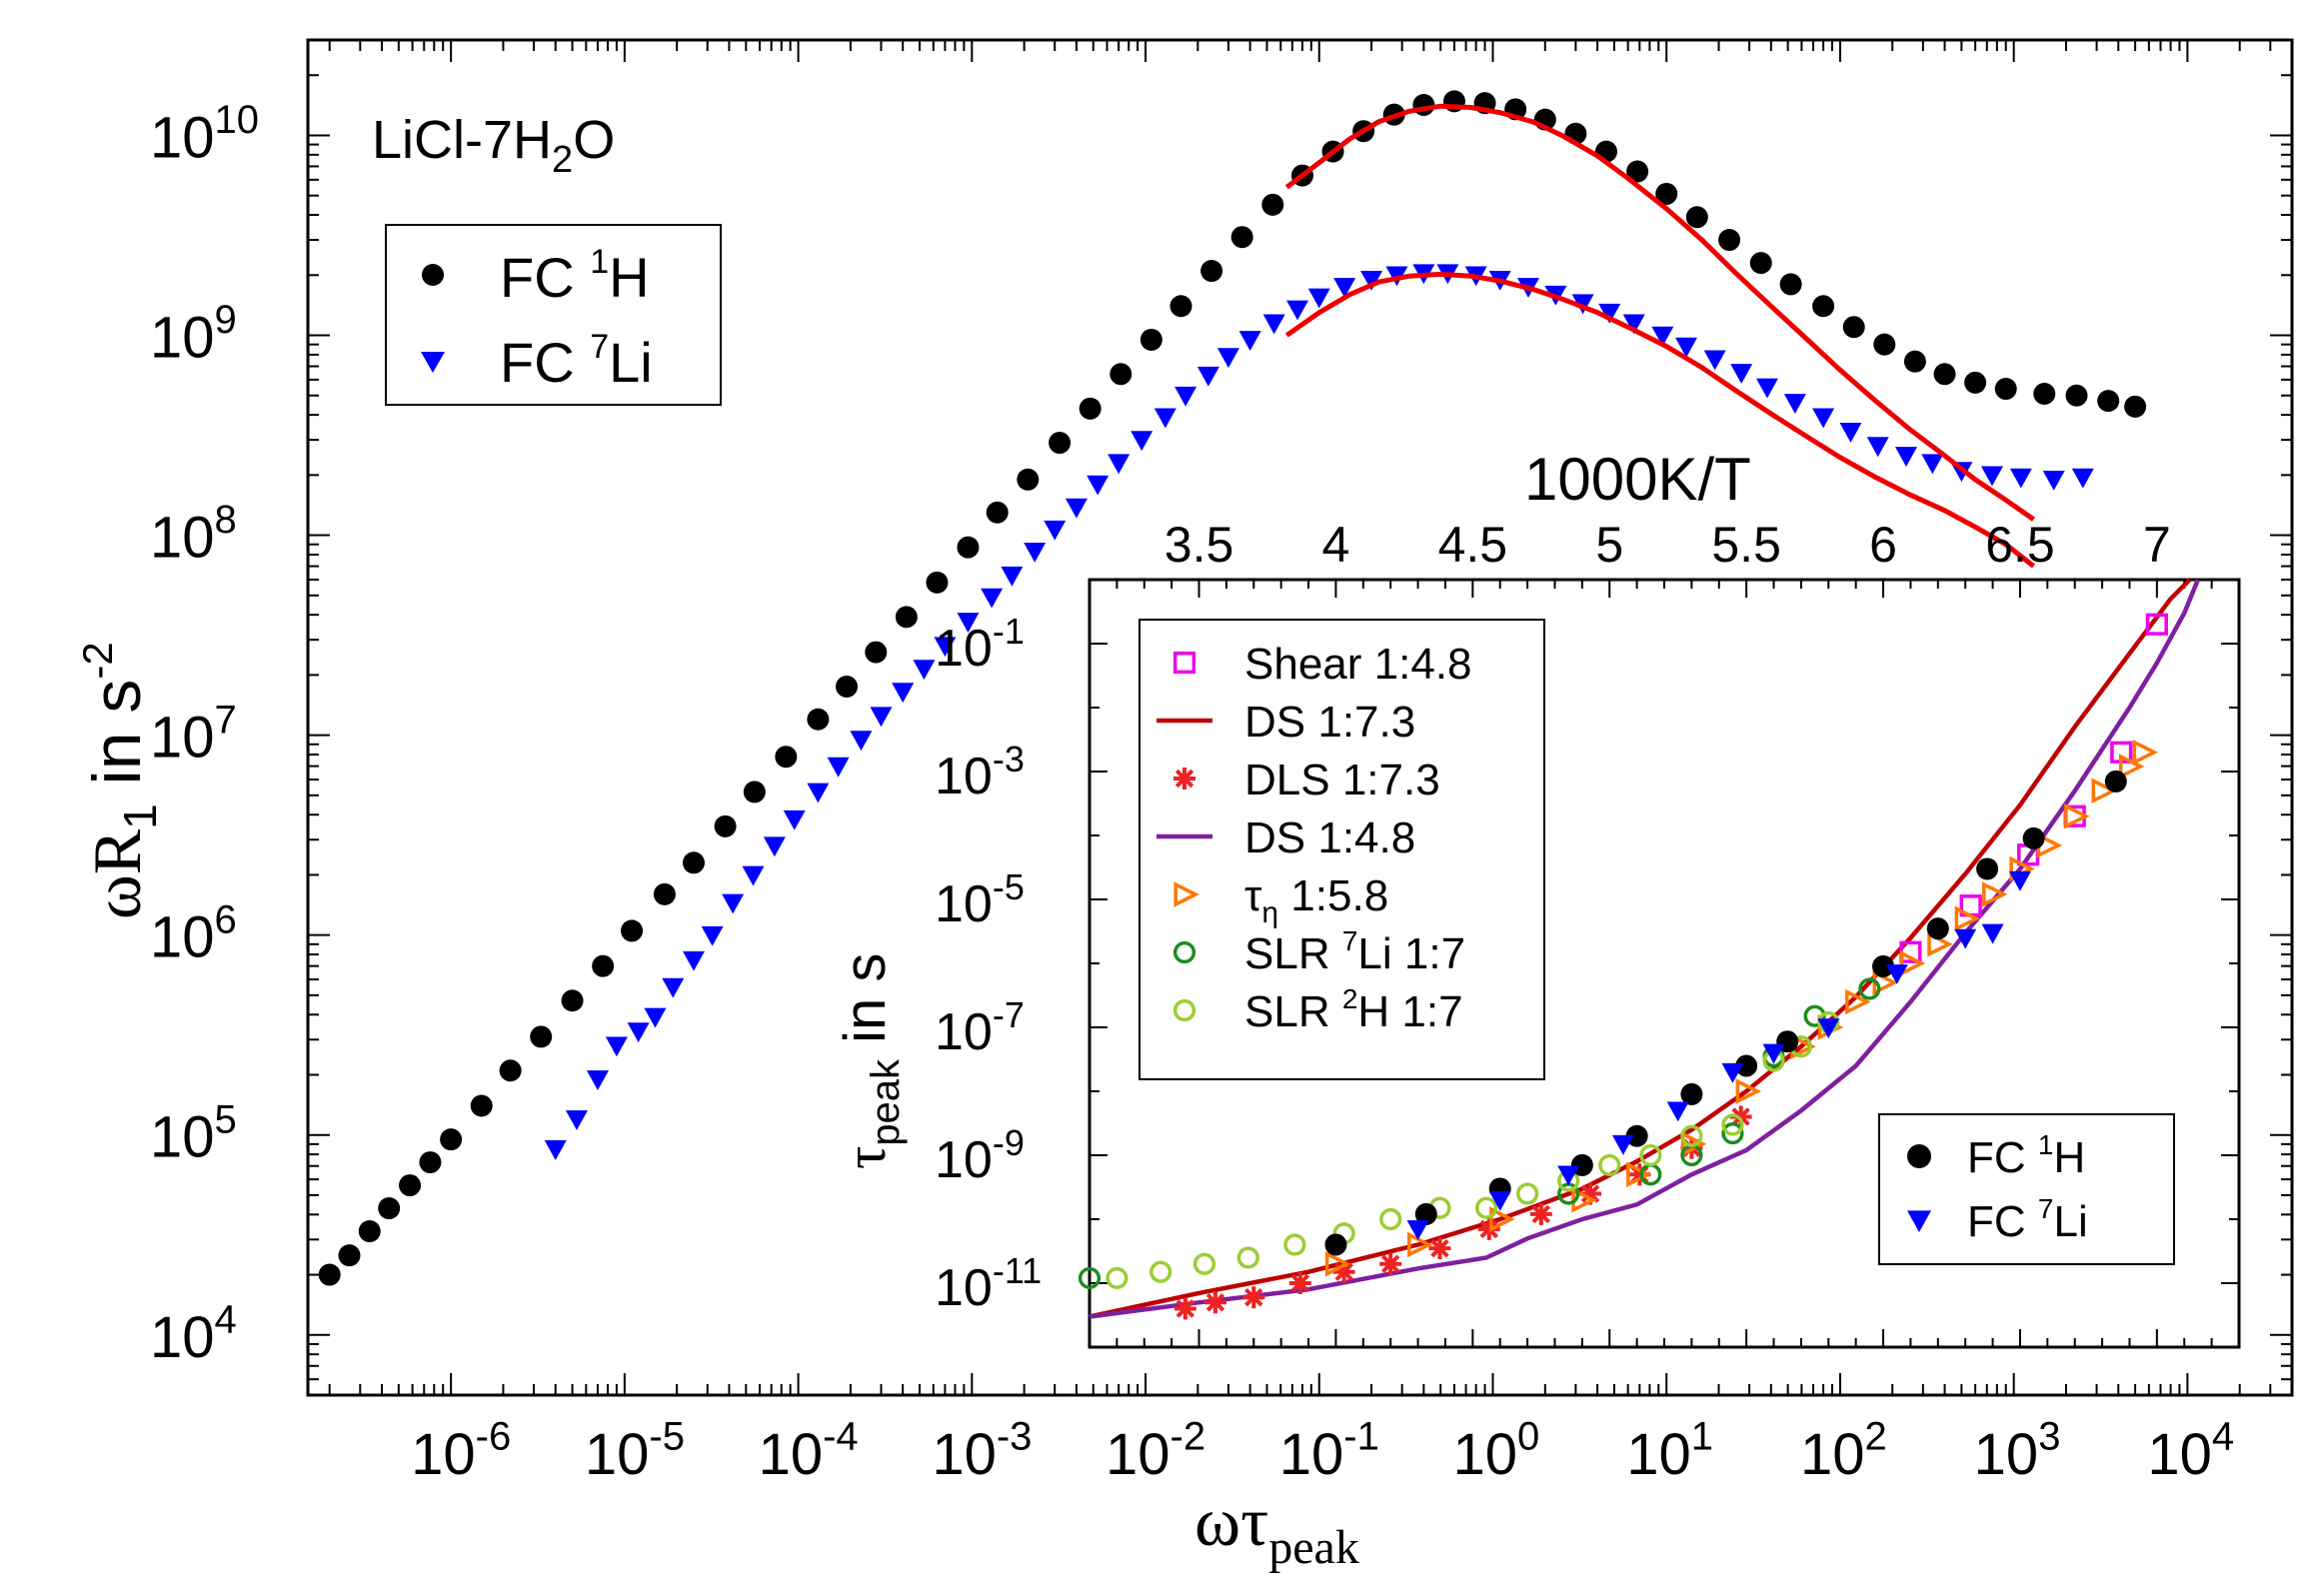  I want to click on main-y-tick-label: 10⁵, so click(194, 1133).